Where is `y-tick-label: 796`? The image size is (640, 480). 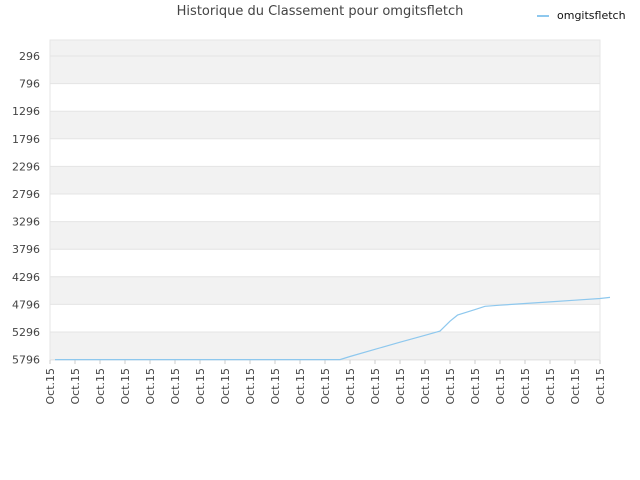 y-tick-label: 796 is located at coordinates (29, 84).